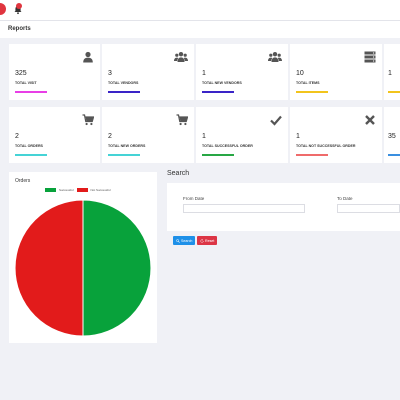 The height and width of the screenshot is (400, 400). I want to click on stat-label: TOTAL SUCCESSFUL ORDER, so click(227, 146).